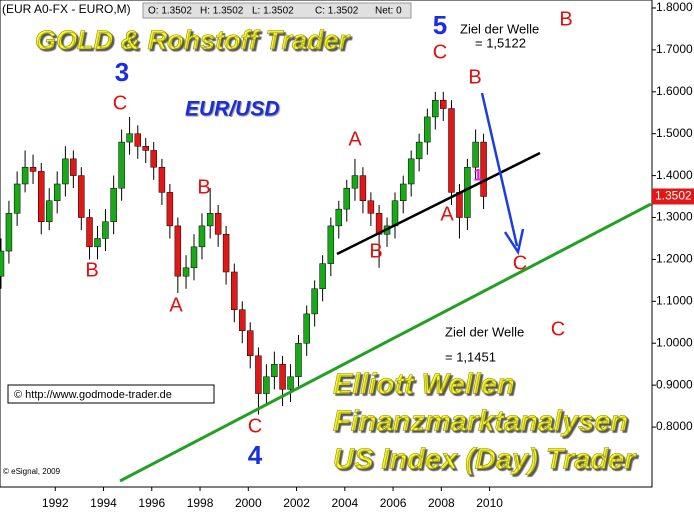 Image resolution: width=694 pixels, height=513 pixels. What do you see at coordinates (674, 384) in the screenshot?
I see `y-tick-label: 0.9000` at bounding box center [674, 384].